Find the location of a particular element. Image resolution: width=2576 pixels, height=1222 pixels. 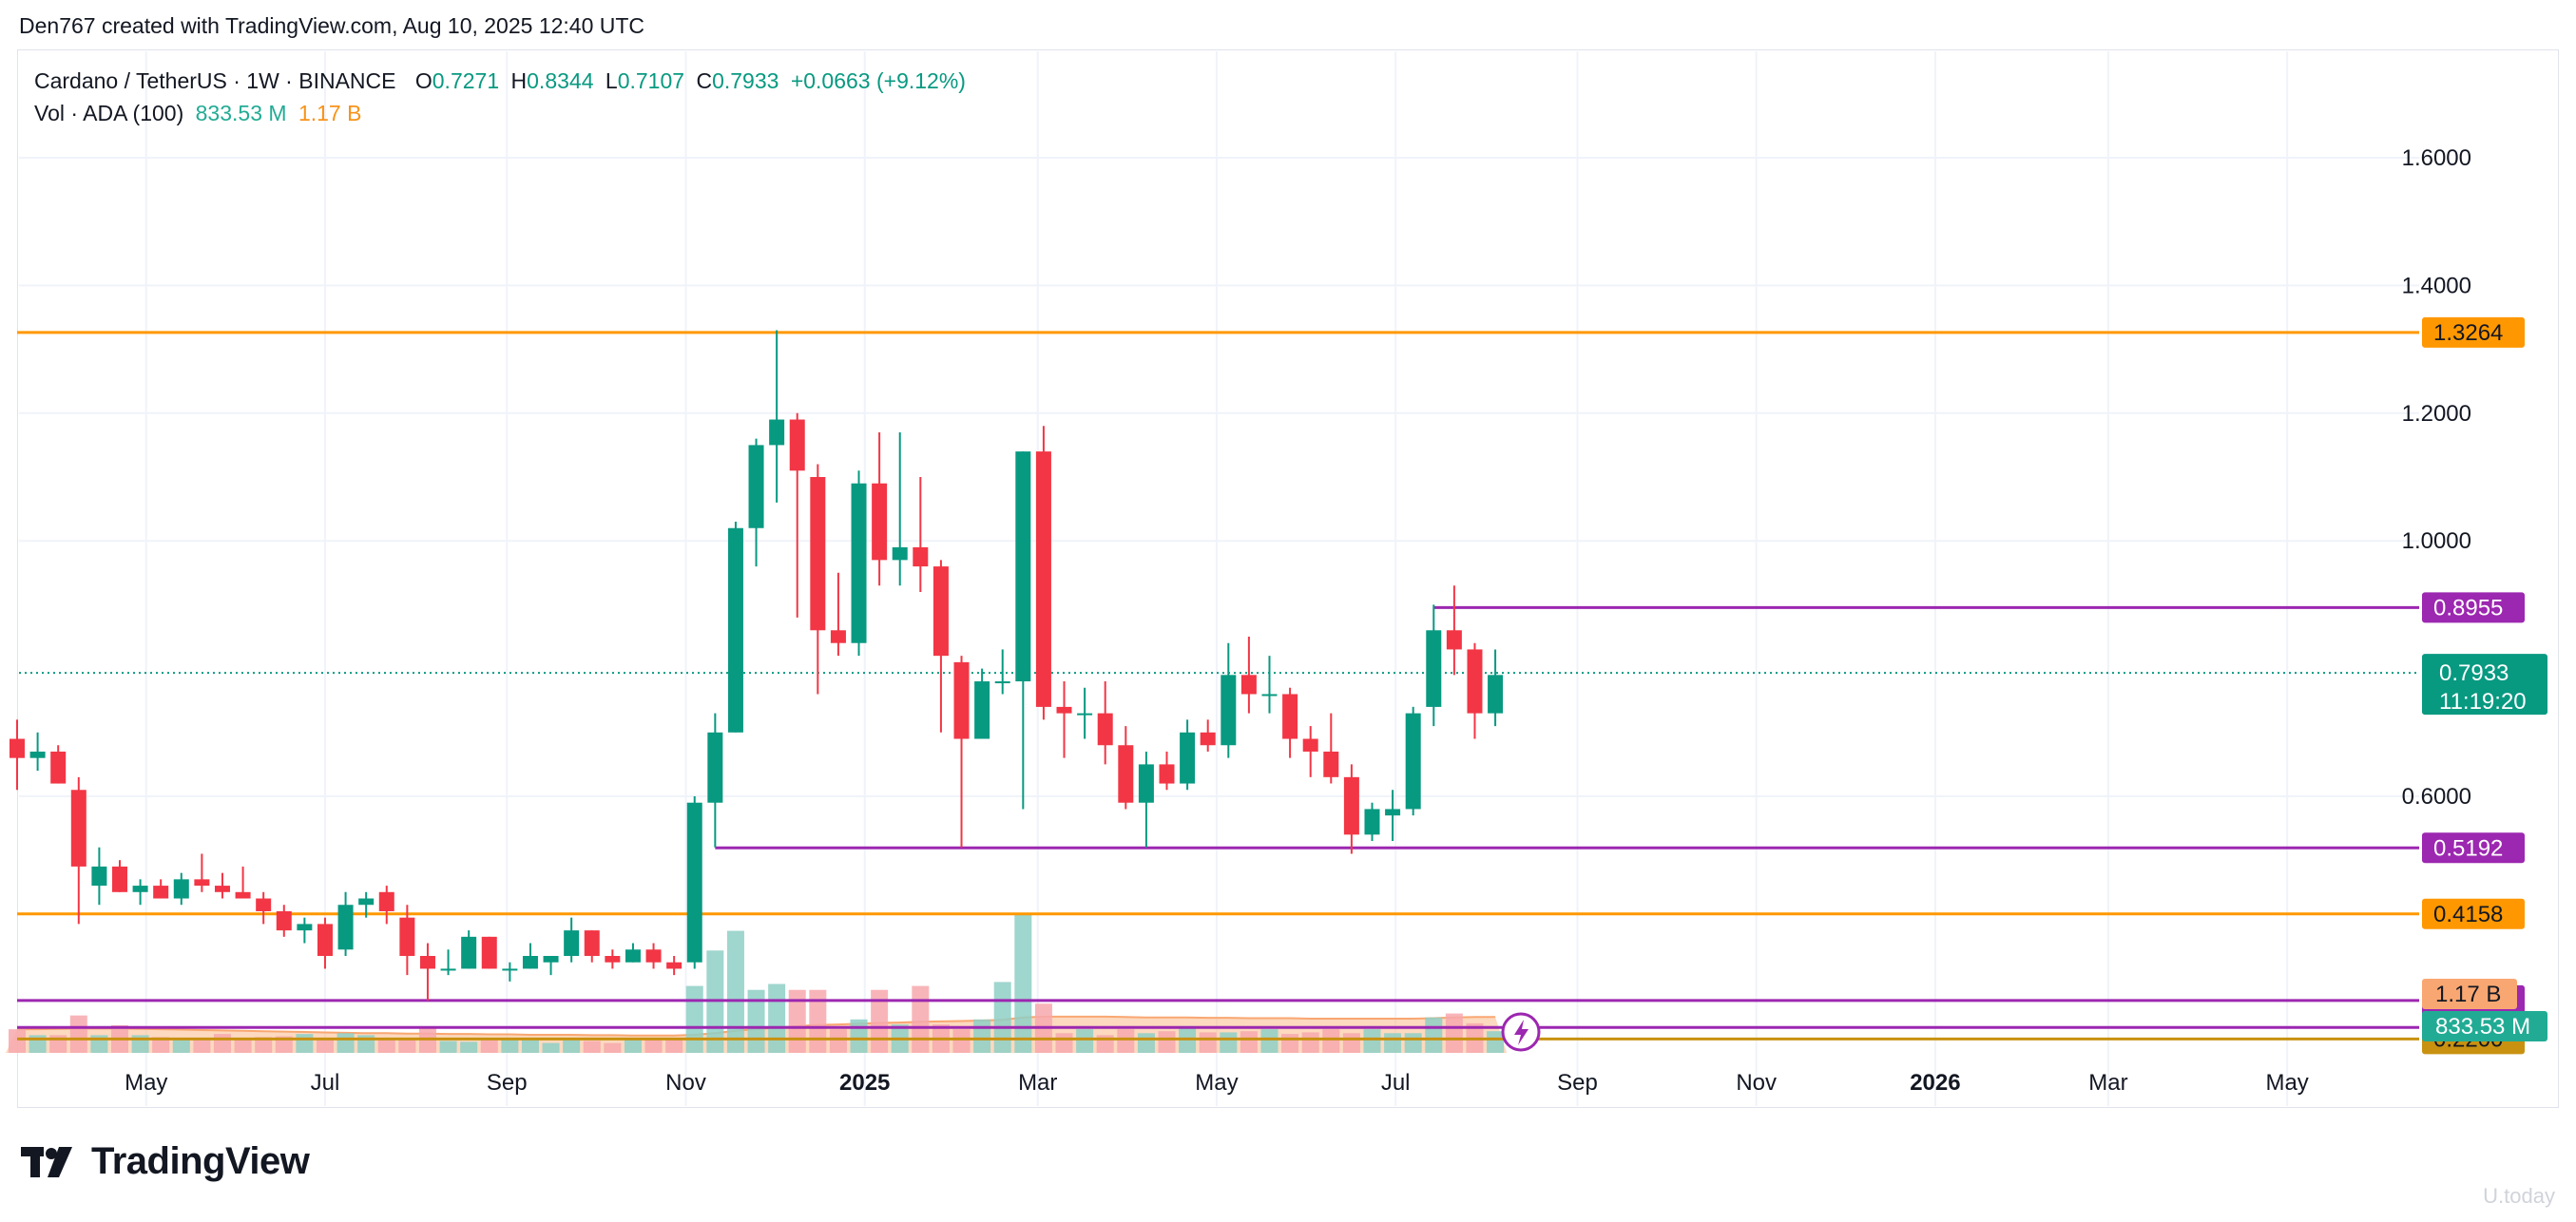

low-label: L is located at coordinates (611, 81).